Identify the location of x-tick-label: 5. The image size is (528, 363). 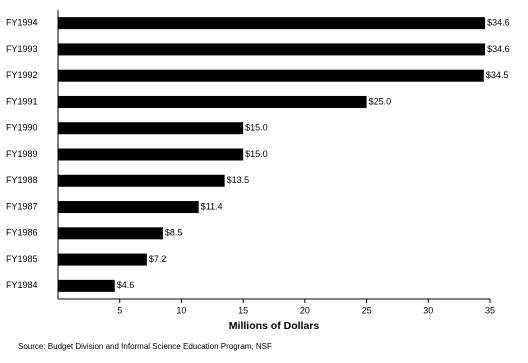
(119, 310).